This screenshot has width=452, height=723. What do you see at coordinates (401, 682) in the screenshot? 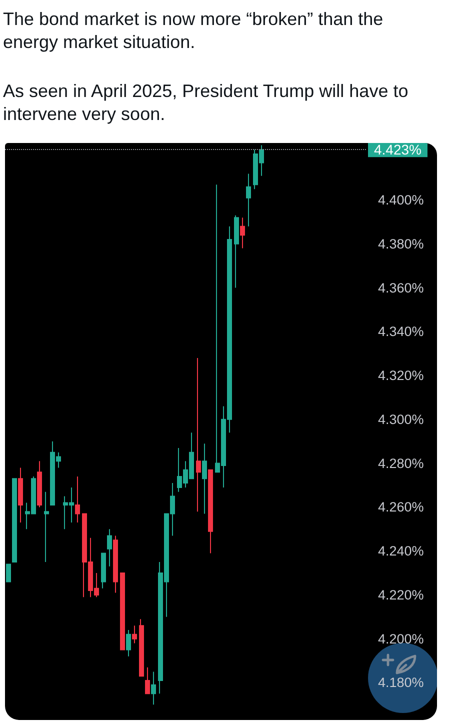
I see `y-tick-label: 4.180%` at bounding box center [401, 682].